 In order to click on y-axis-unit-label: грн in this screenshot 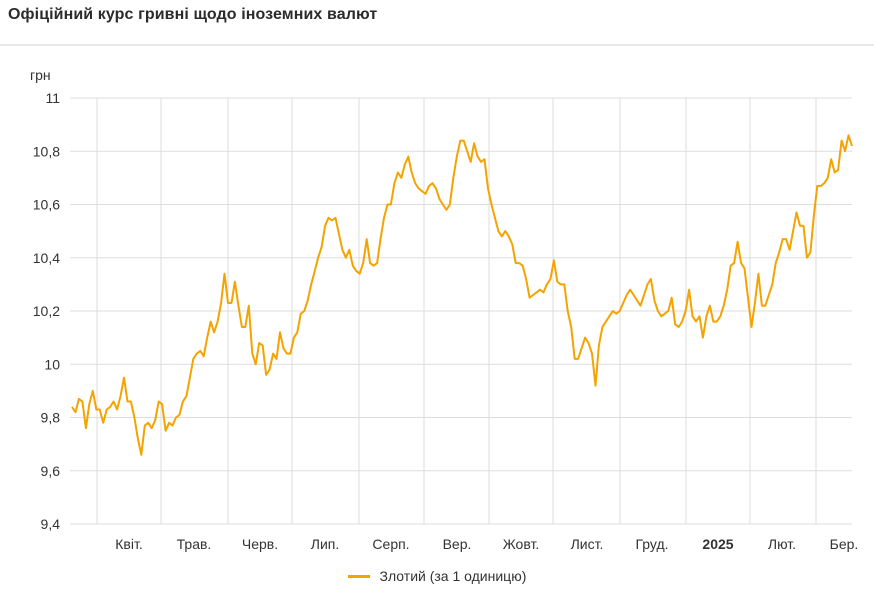, I will do `click(40, 75)`.